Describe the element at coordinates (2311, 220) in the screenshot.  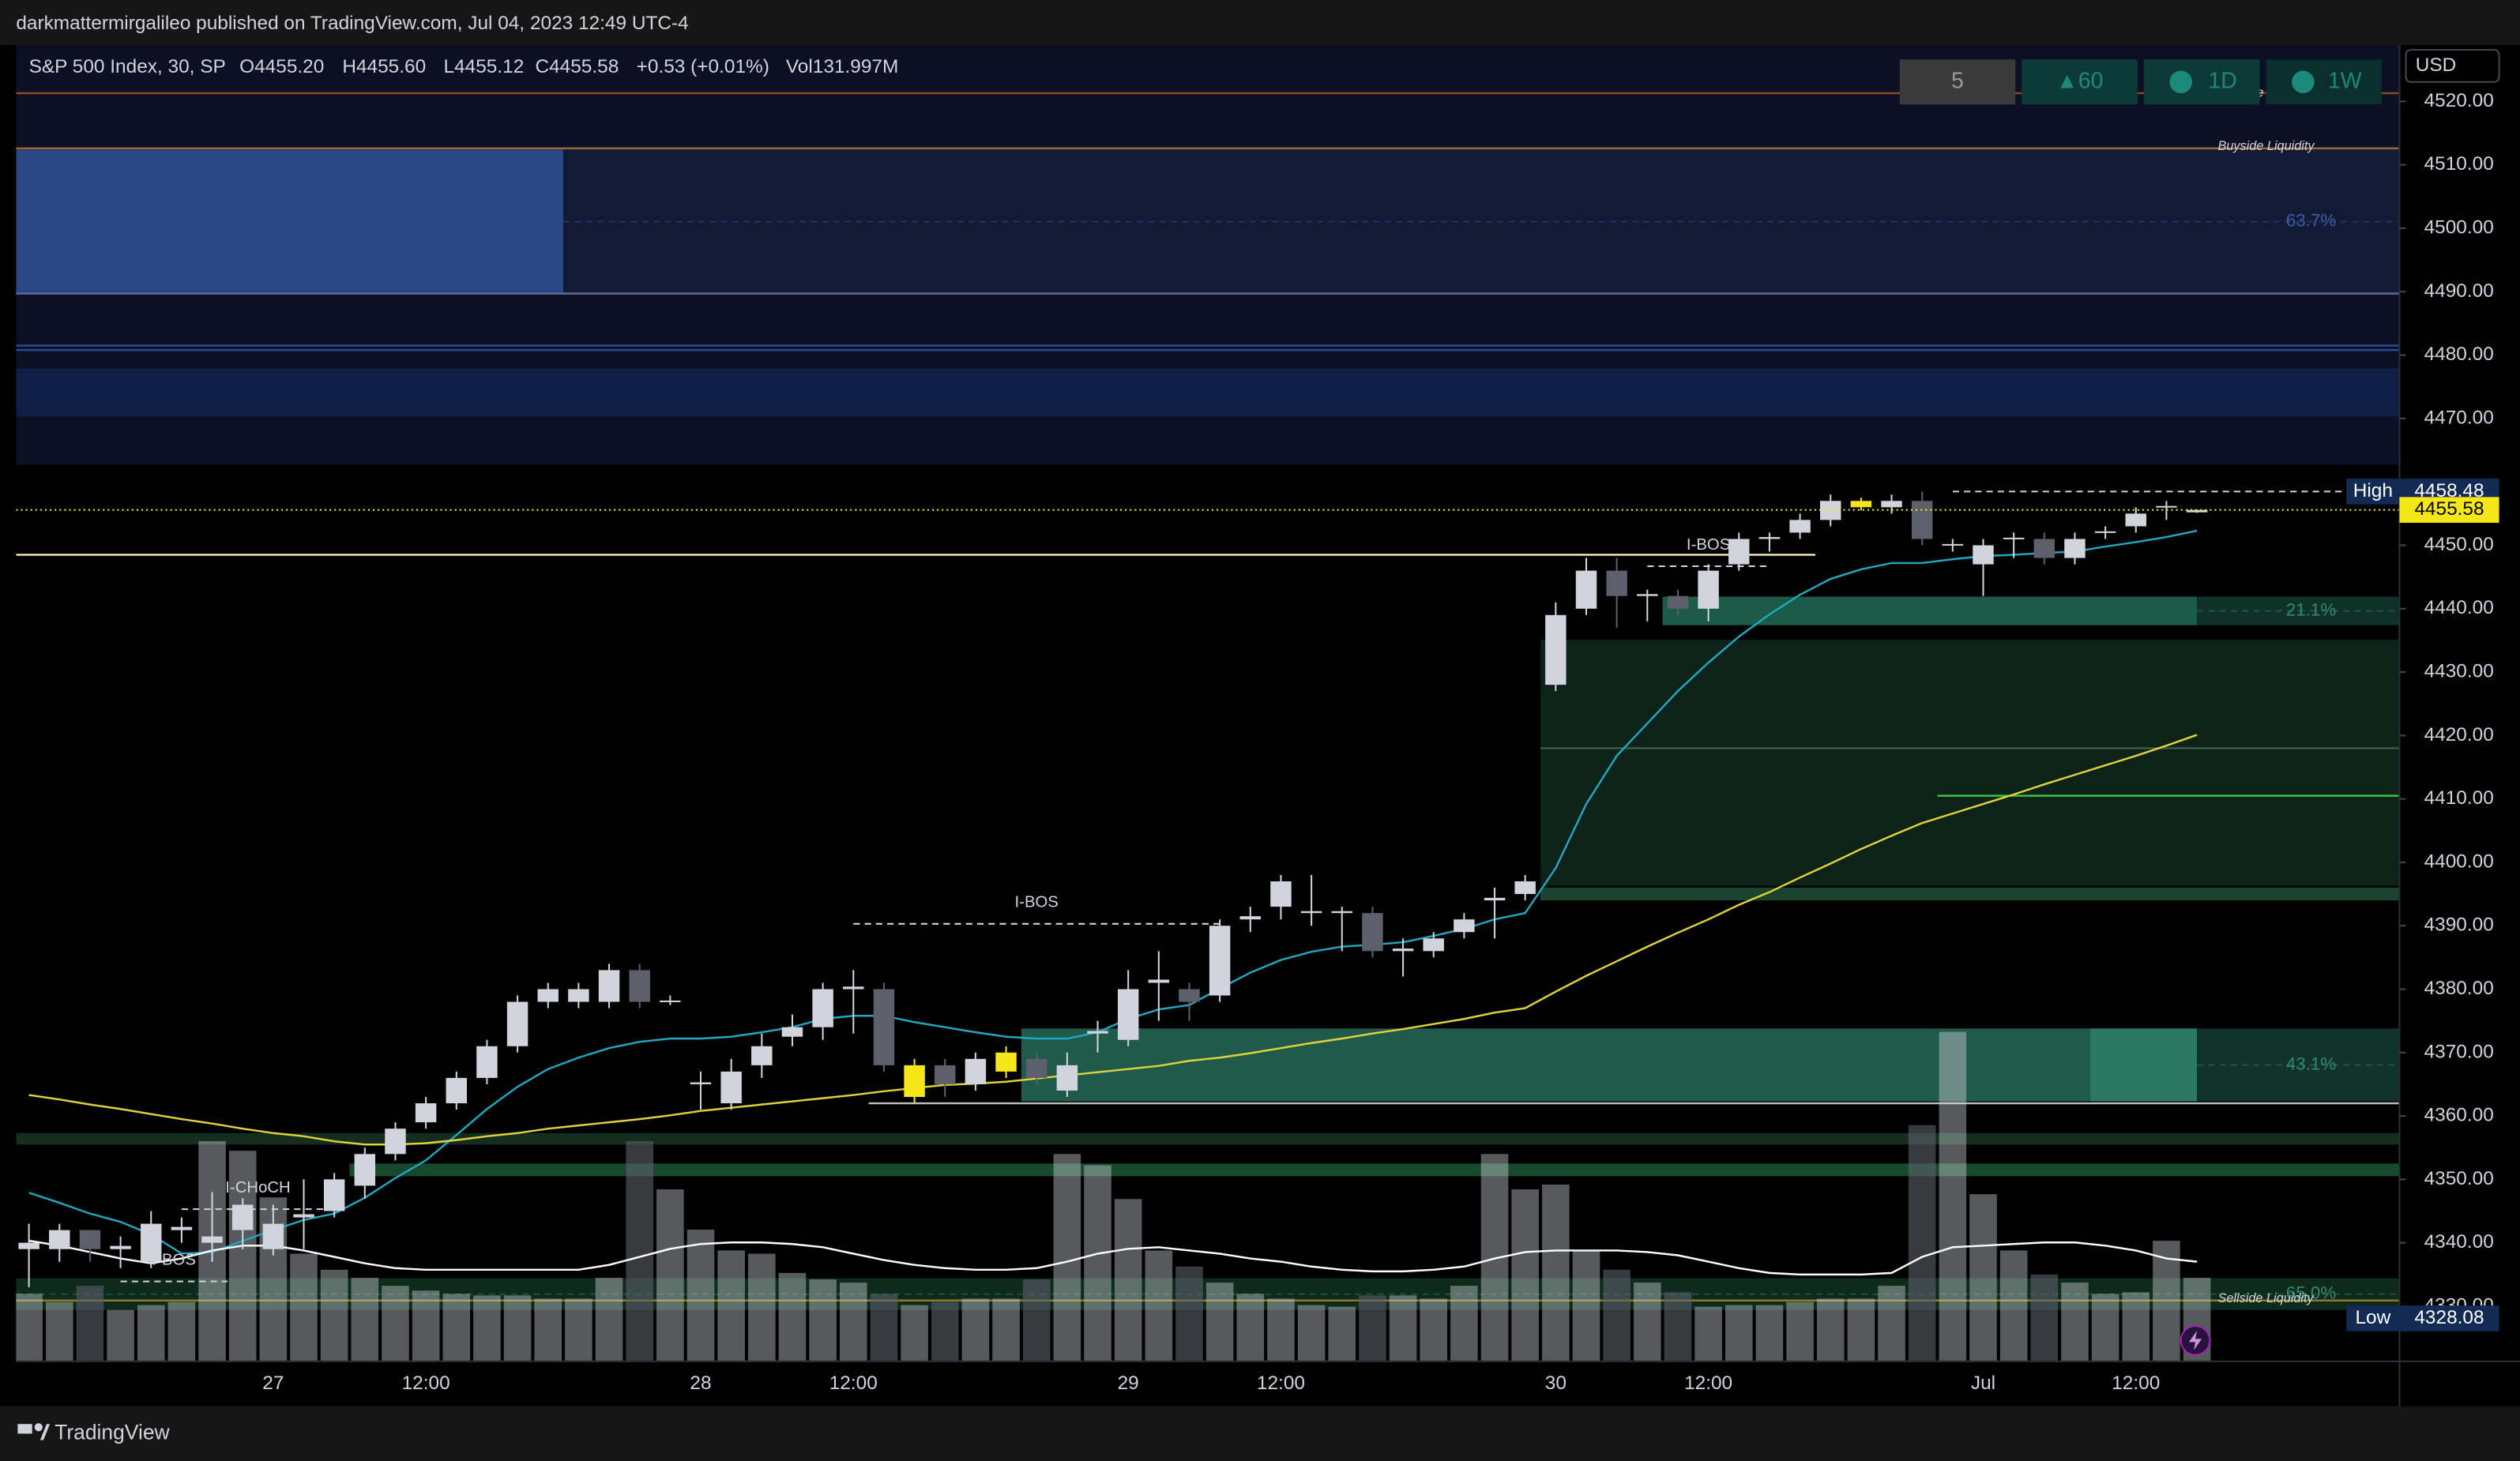
I see `zone-label: 63.7%` at that location.